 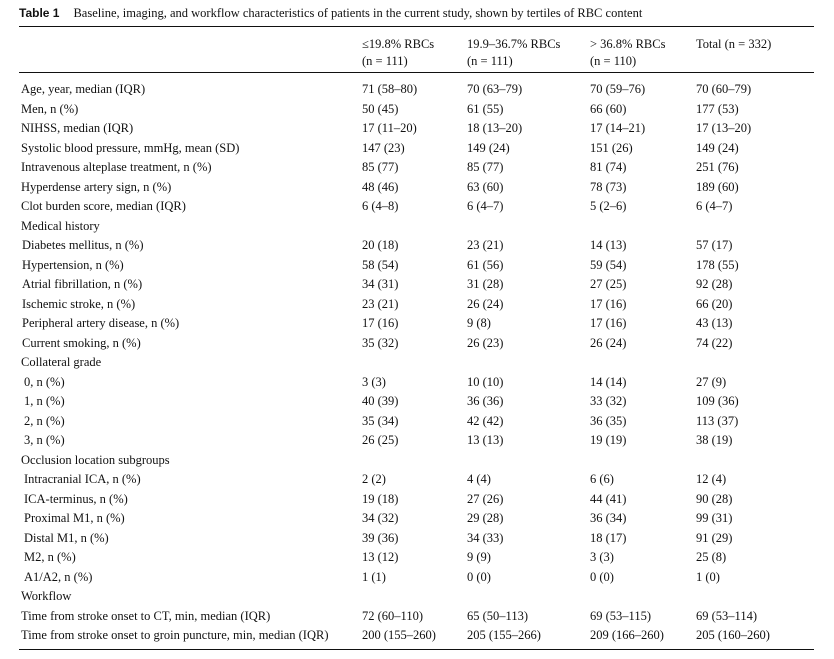 What do you see at coordinates (81, 342) in the screenshot?
I see `row-label: Current smoking, n (%)` at bounding box center [81, 342].